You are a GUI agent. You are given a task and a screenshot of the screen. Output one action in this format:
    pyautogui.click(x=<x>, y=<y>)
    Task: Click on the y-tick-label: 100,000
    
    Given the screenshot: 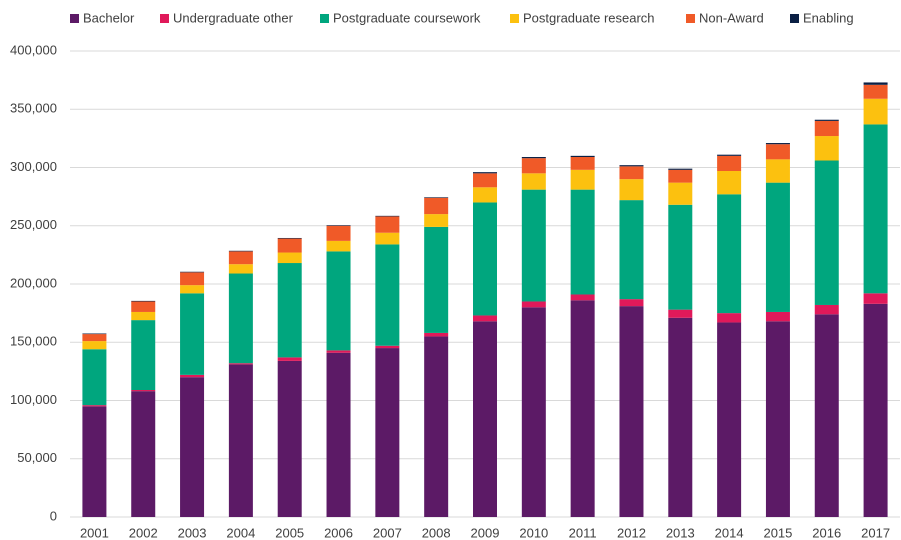 What is the action you would take?
    pyautogui.click(x=33, y=399)
    